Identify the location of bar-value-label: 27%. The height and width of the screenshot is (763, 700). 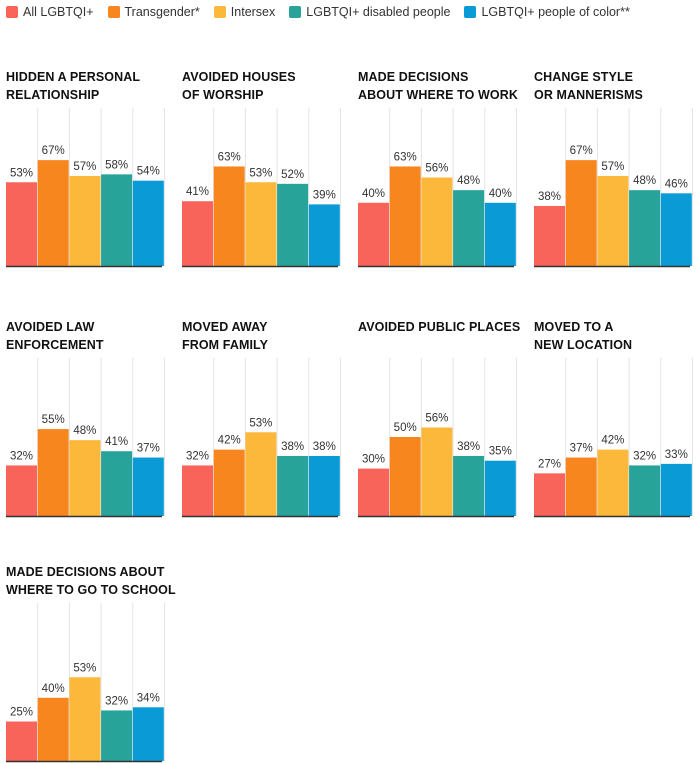
(549, 464).